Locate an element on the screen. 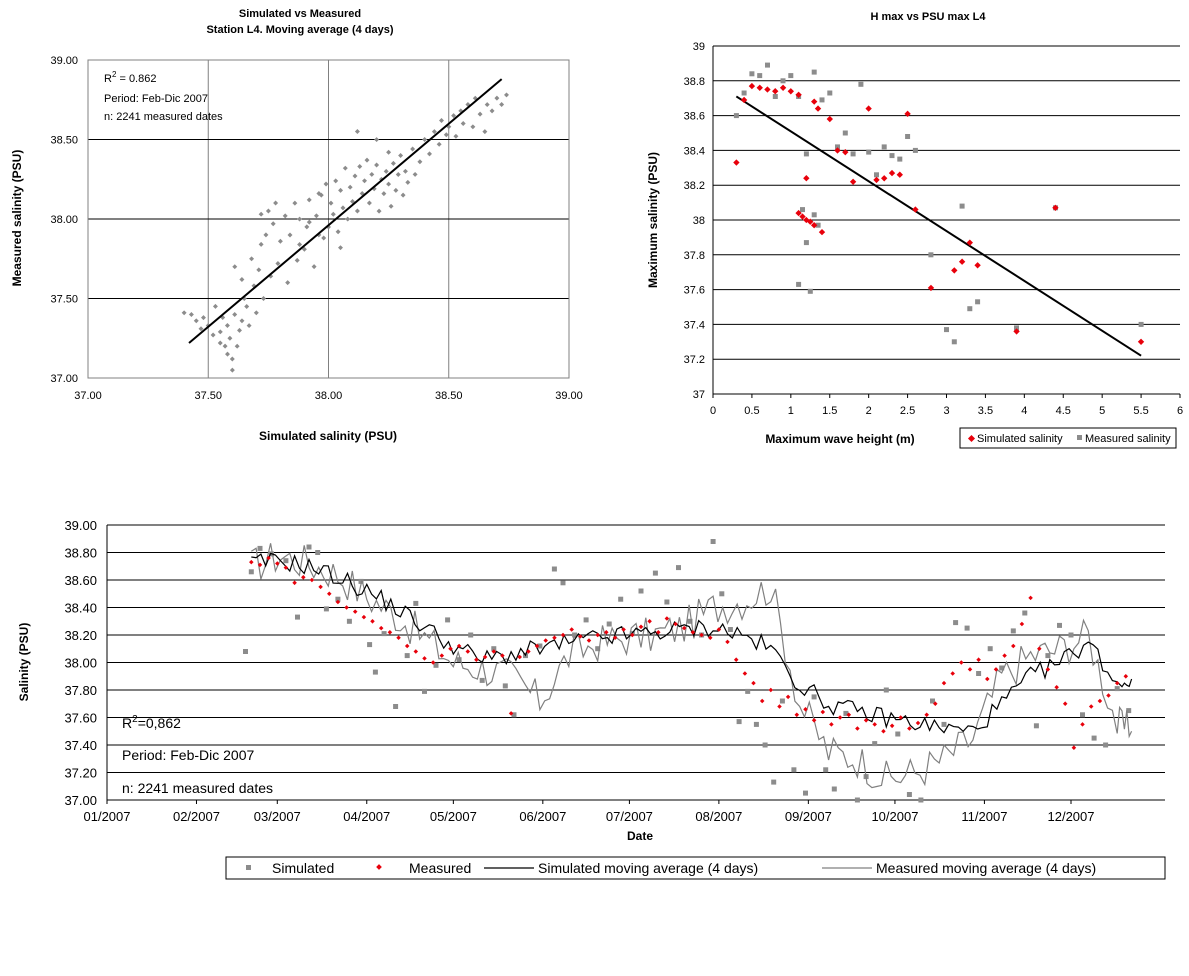 The width and height of the screenshot is (1189, 976). chart1-r2-prefix: R is located at coordinates (108, 79).